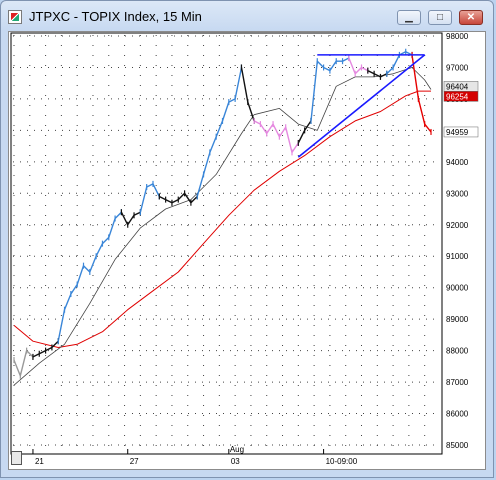  I want to click on price-label: 96254, so click(457, 96).